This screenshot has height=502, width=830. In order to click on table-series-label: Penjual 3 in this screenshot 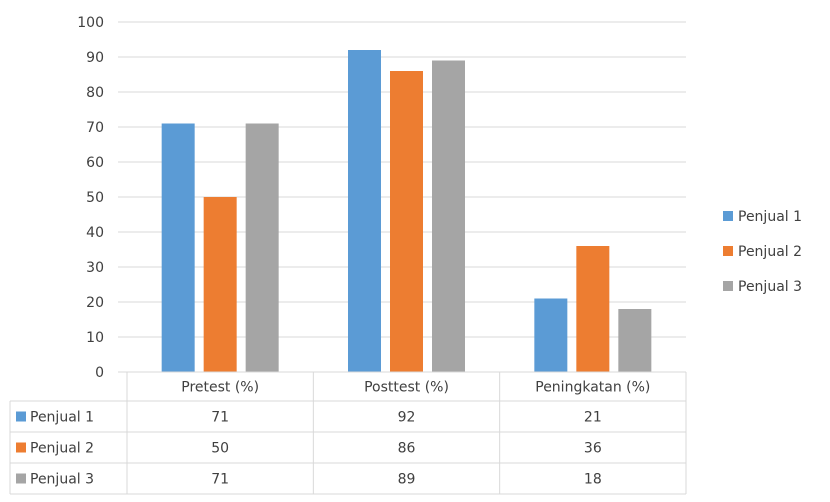, I will do `click(62, 480)`.